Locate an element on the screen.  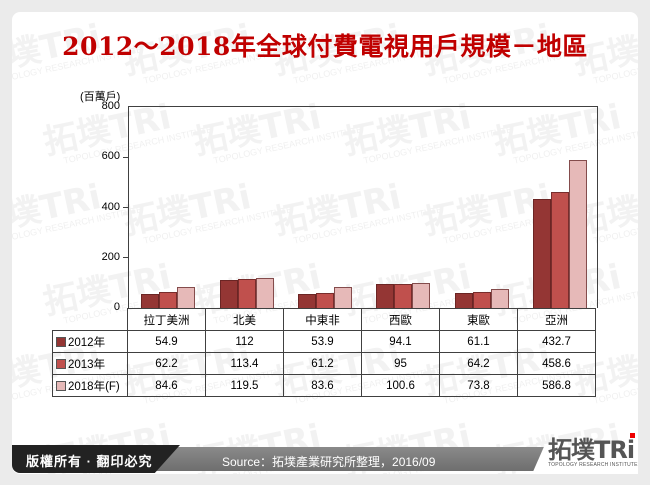
y-axis-unit-label: (百萬戶) is located at coordinates (100, 97).